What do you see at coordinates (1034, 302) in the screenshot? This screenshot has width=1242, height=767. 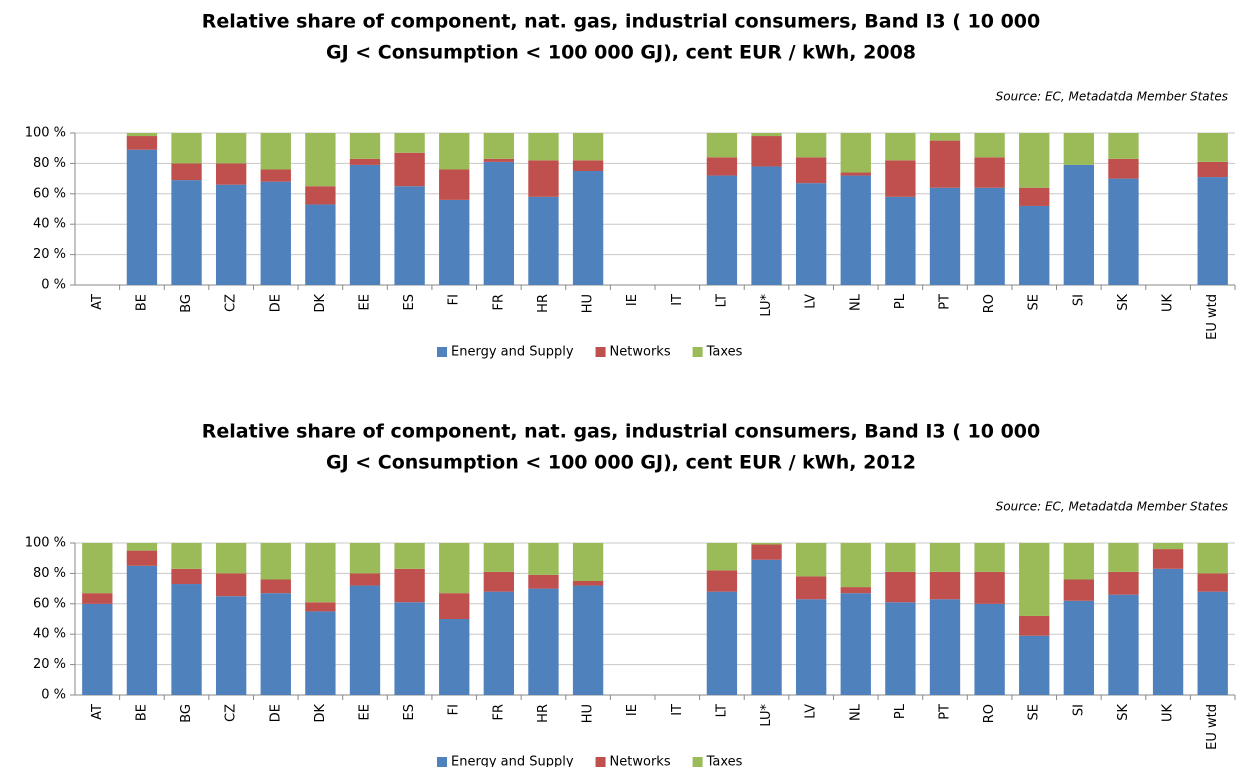 I see `x-tick-label: SE` at bounding box center [1034, 302].